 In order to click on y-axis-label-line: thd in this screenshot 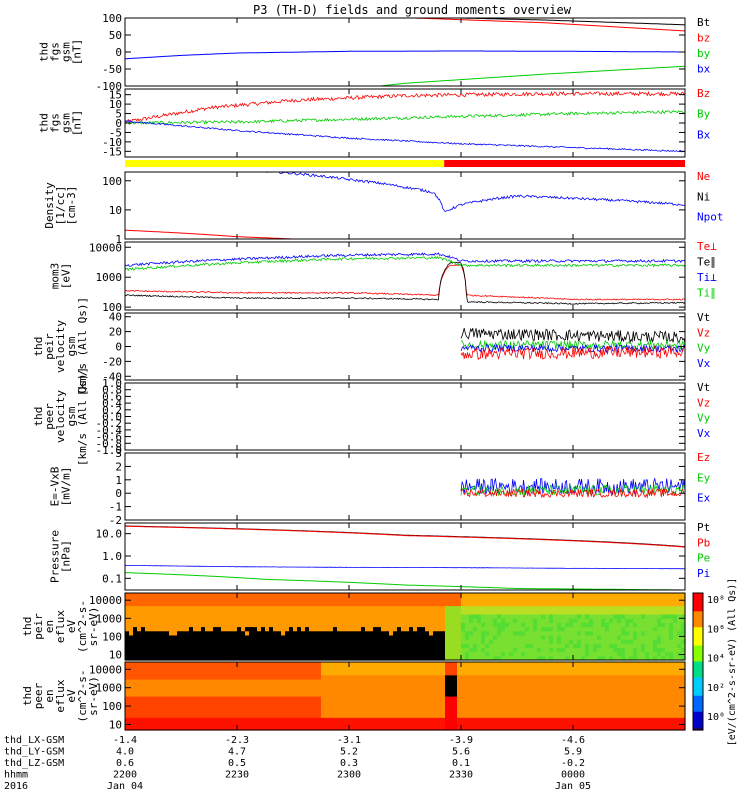, I will do `click(38, 417)`.